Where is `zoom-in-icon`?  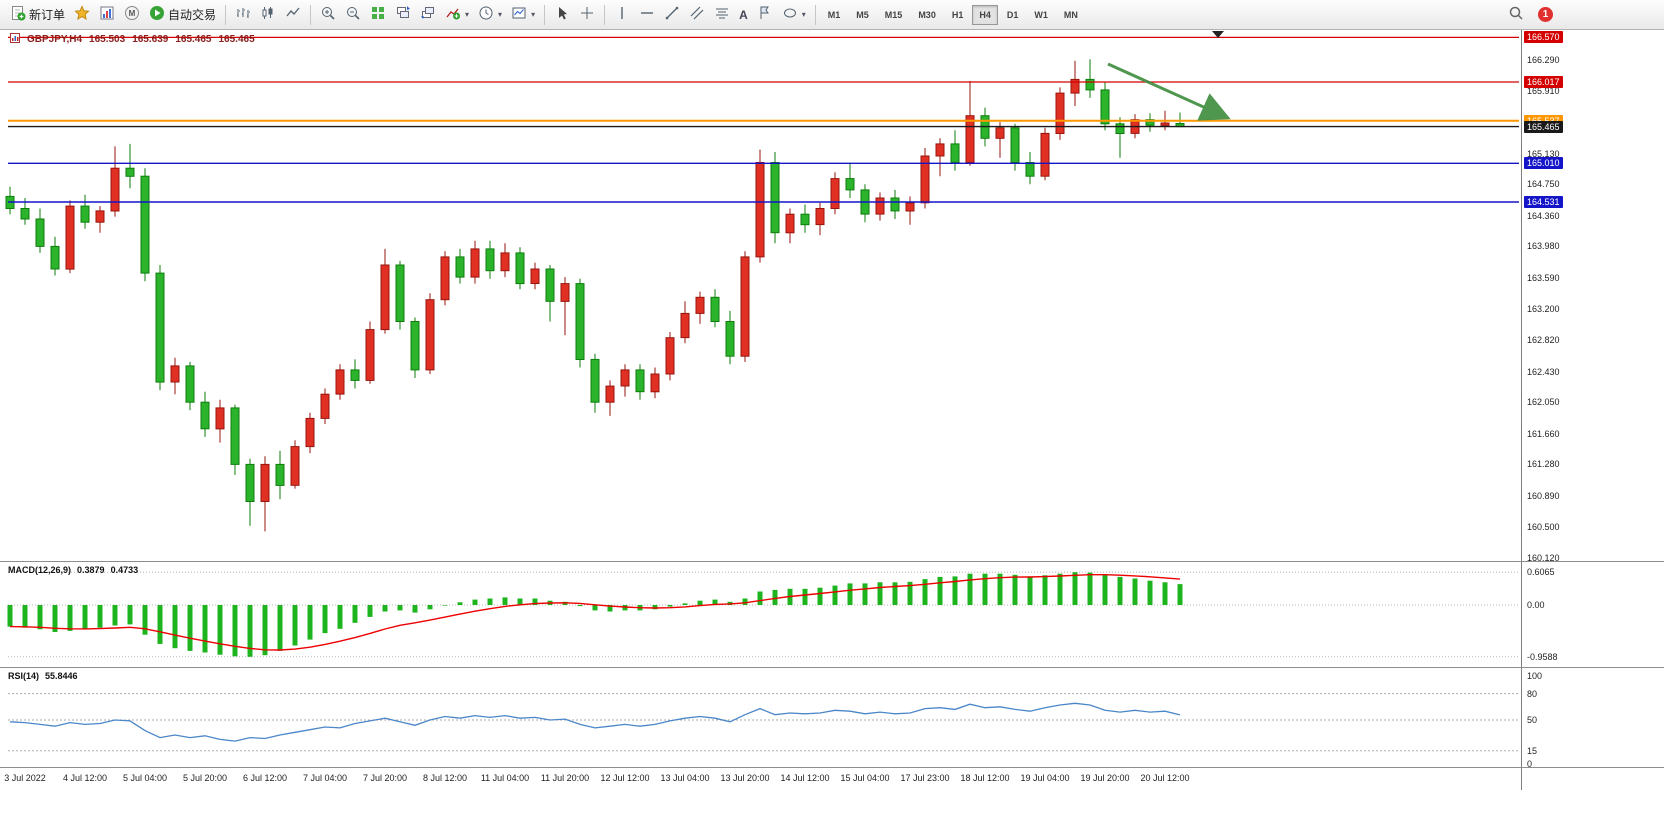
zoom-in-icon is located at coordinates (328, 14).